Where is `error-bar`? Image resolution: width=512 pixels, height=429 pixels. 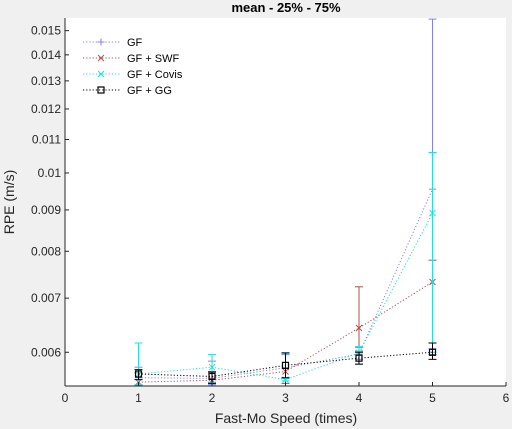
error-bar is located at coordinates (432, 351).